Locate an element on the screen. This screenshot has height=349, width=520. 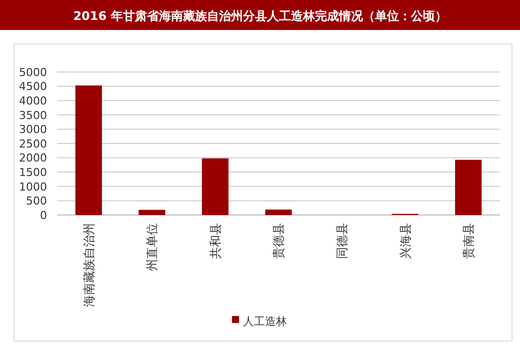
x-tick-label: 共和县 is located at coordinates (215, 241).